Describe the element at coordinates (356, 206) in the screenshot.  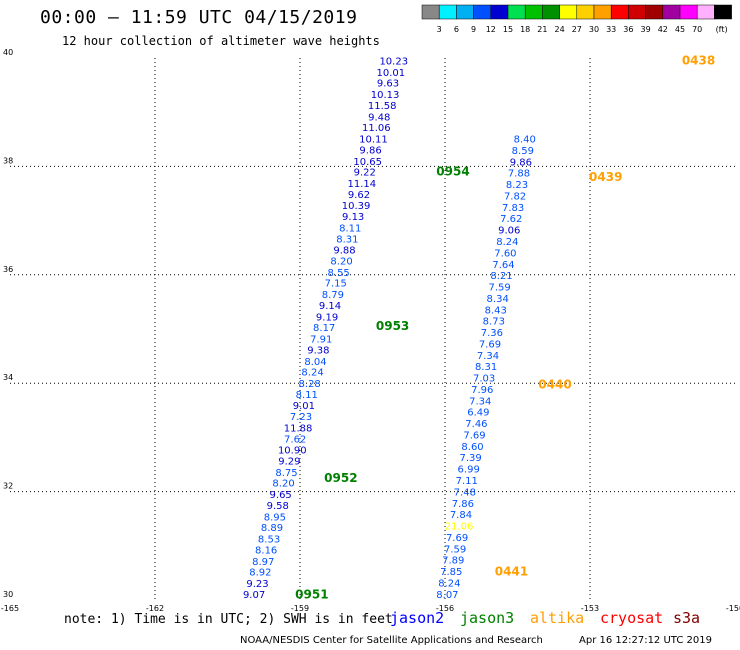
I see `wave-height-value: 10.39` at that location.